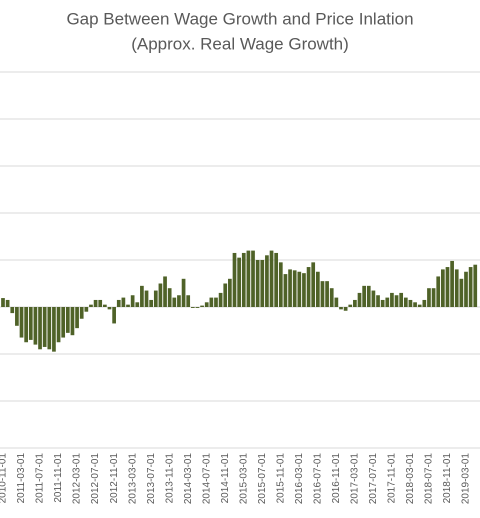 The height and width of the screenshot is (518, 480). What do you see at coordinates (95, 479) in the screenshot?
I see `x-tick-label: 2012-07-01` at bounding box center [95, 479].